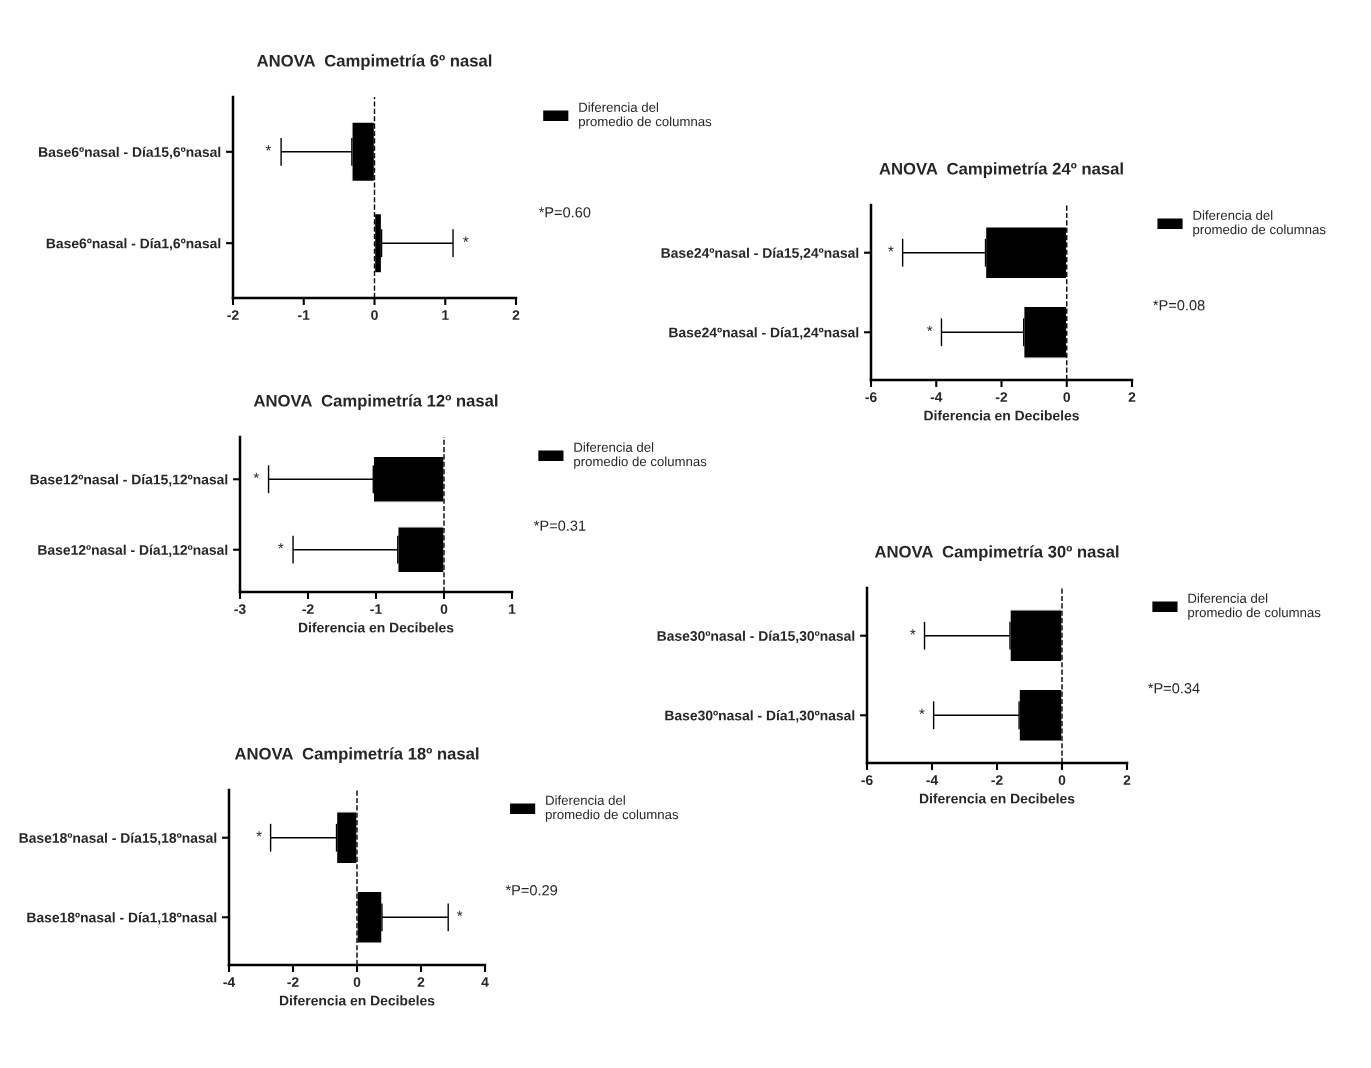  Describe the element at coordinates (756, 636) in the screenshot. I see `y-tick-label: Base30ºnasal - Día15,30ºnasal` at that location.